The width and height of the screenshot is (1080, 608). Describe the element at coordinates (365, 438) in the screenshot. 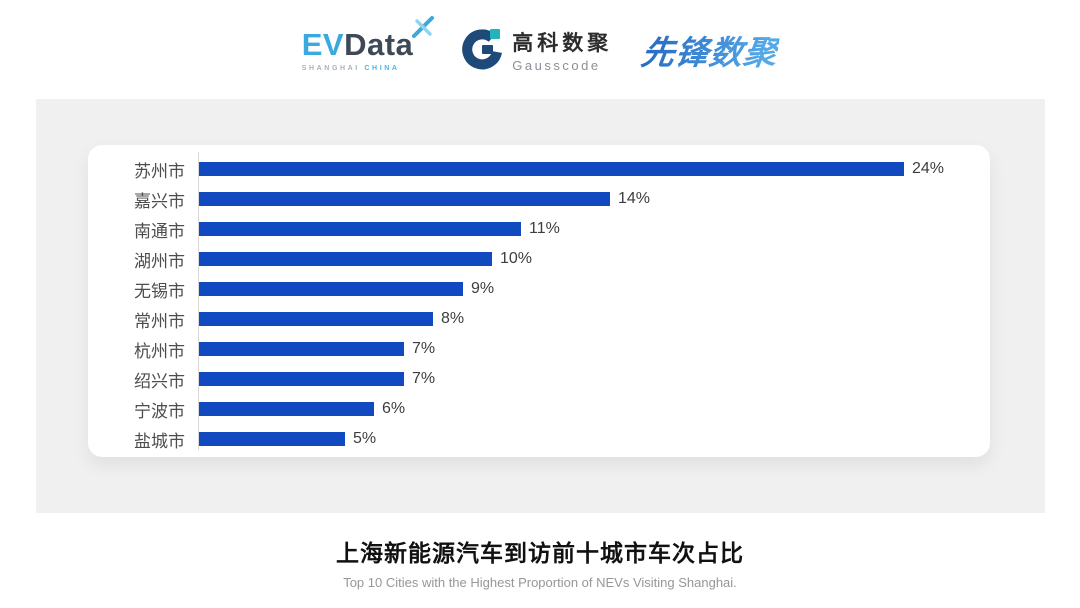

I see `value-label: 5%` at that location.